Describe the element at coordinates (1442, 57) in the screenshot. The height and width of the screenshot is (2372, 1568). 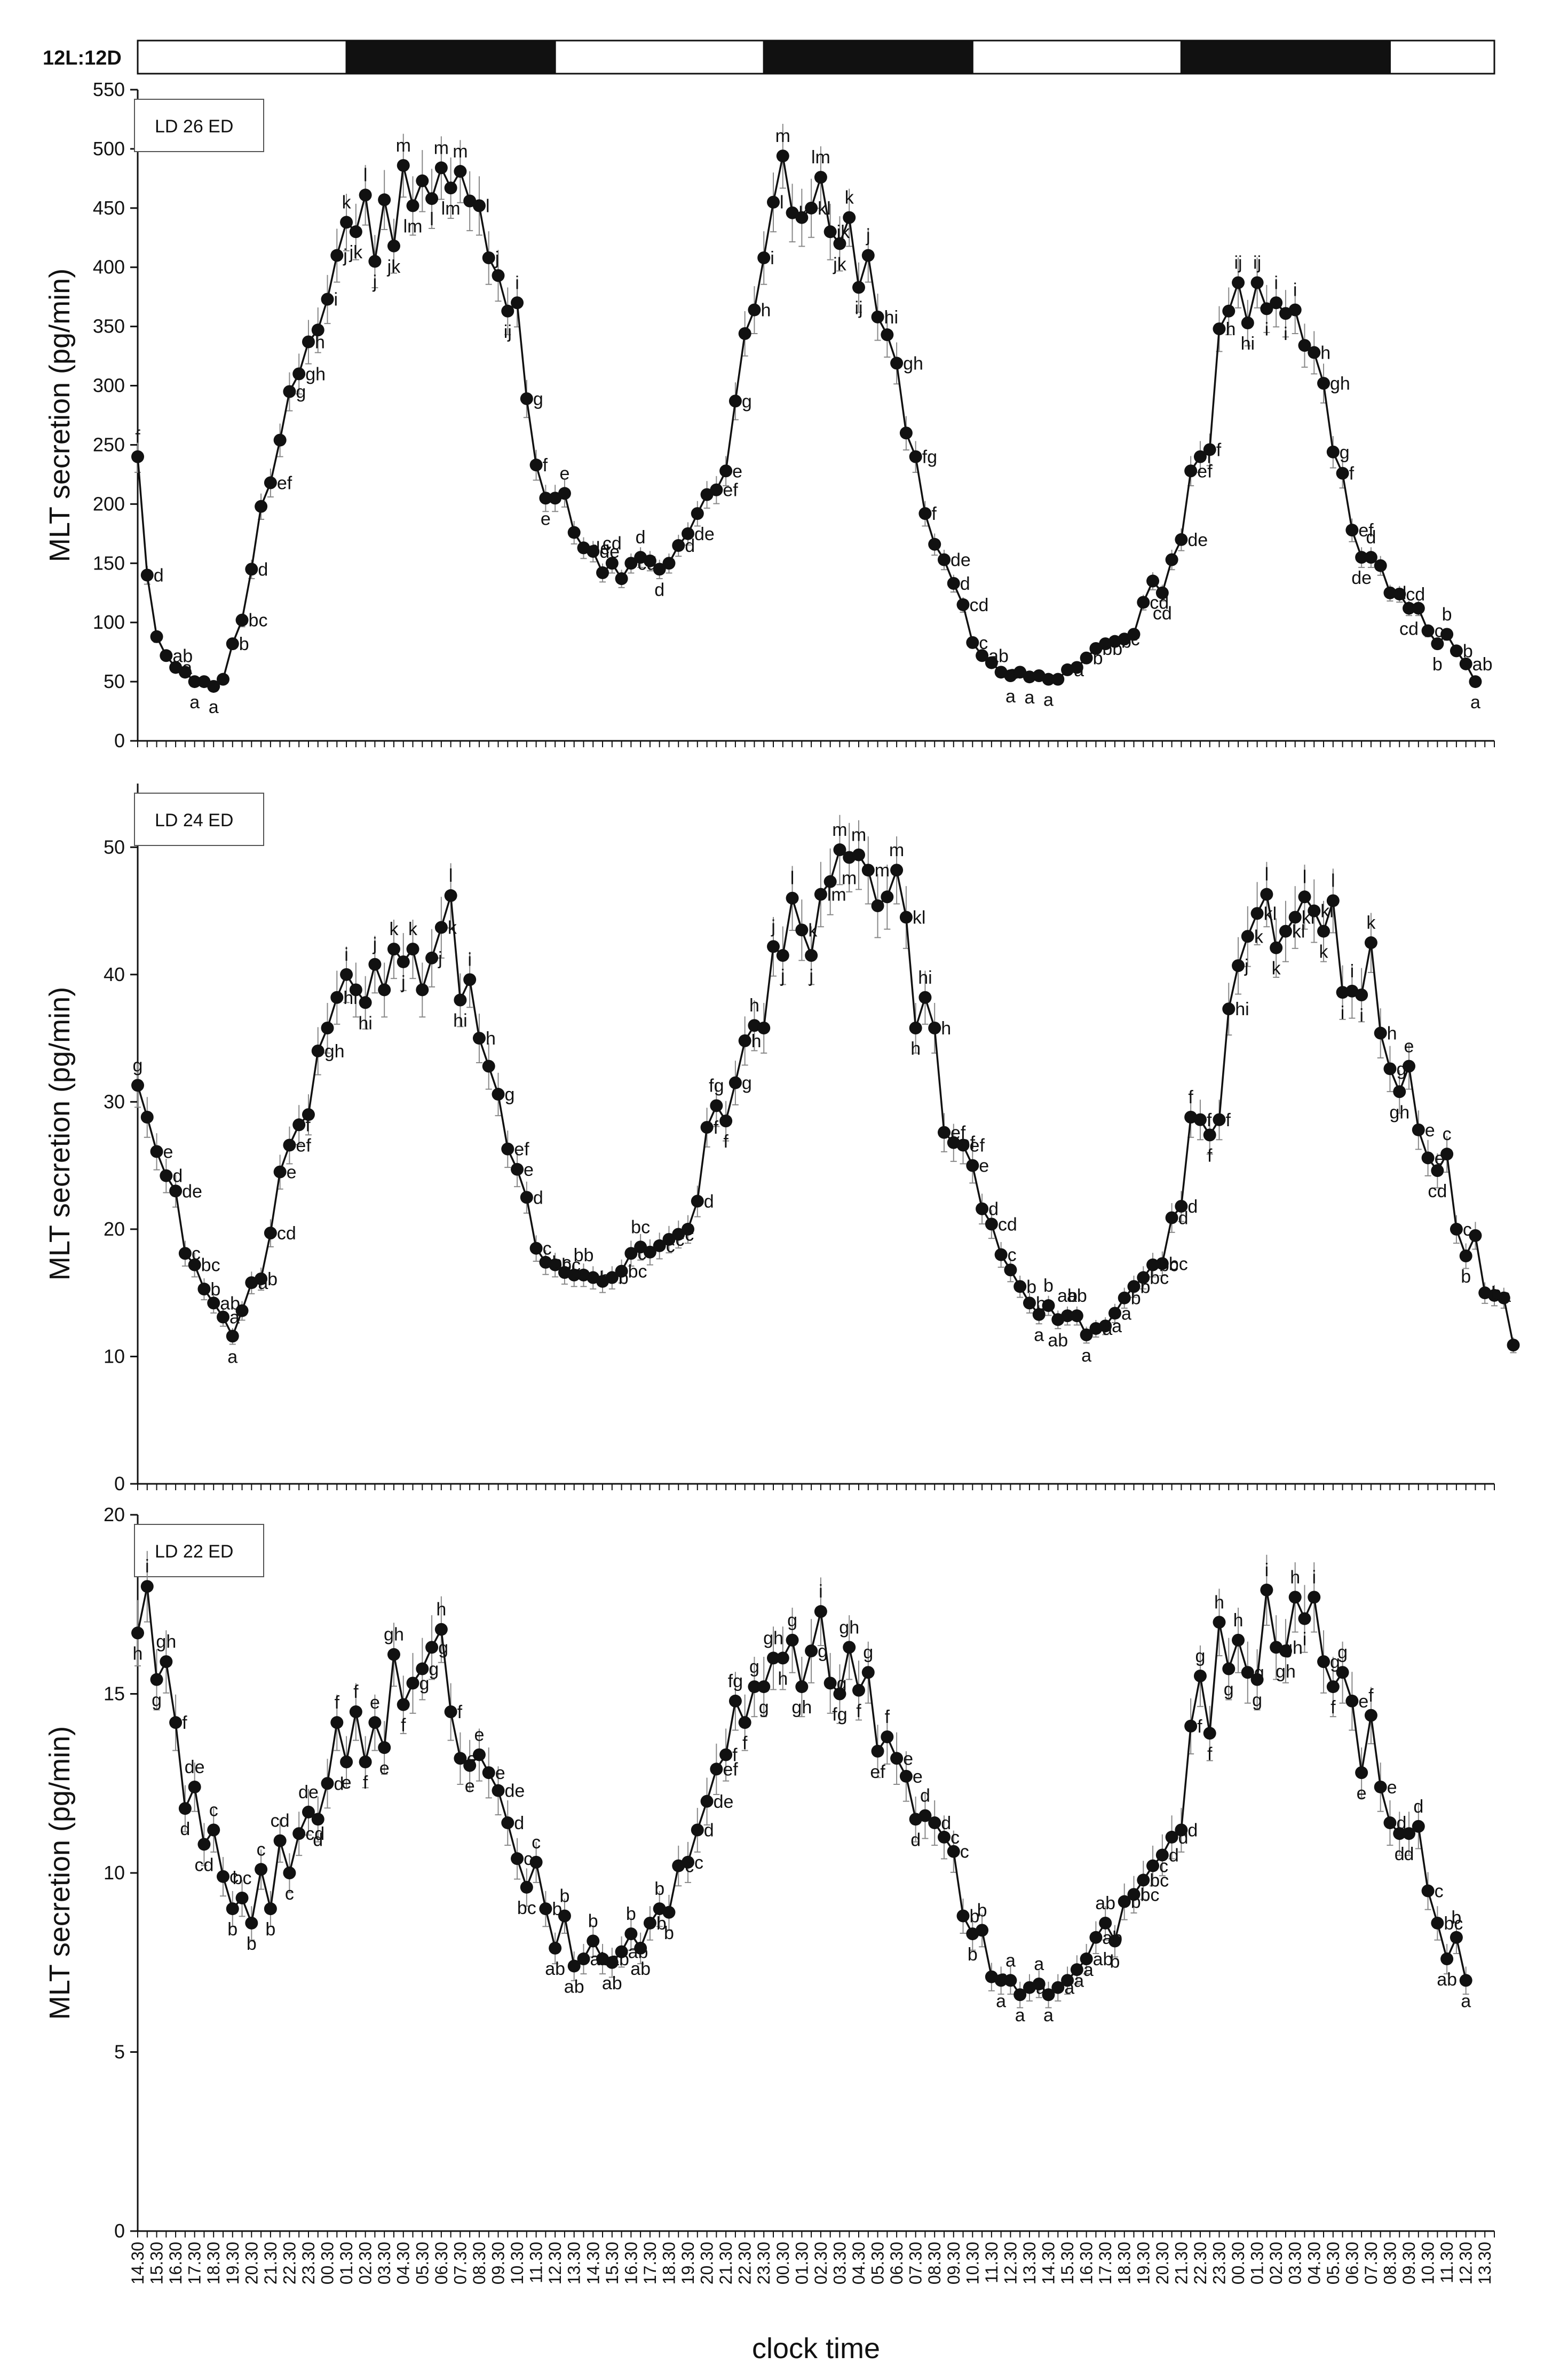
I see `light-phase-segment` at that location.